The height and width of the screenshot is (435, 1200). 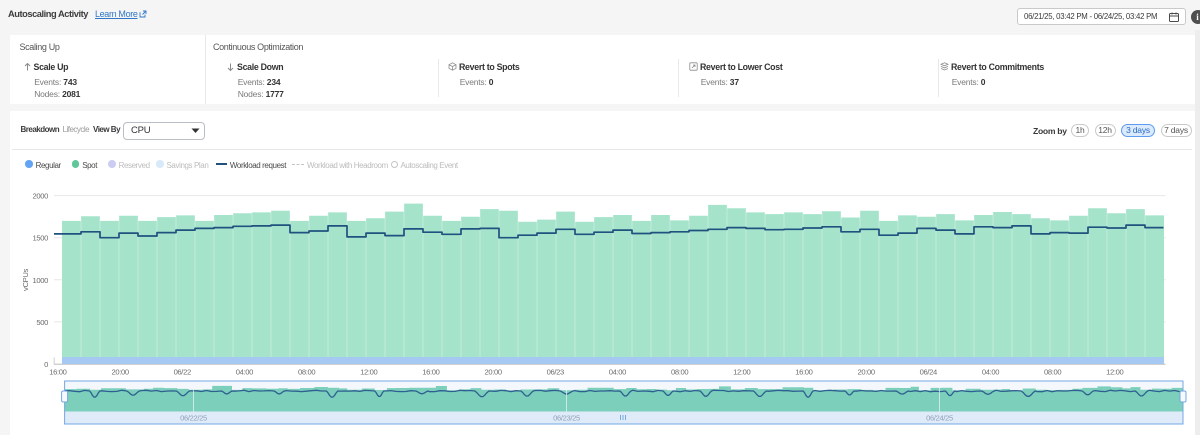 What do you see at coordinates (41, 196) in the screenshot?
I see `svg-text: 2000` at bounding box center [41, 196].